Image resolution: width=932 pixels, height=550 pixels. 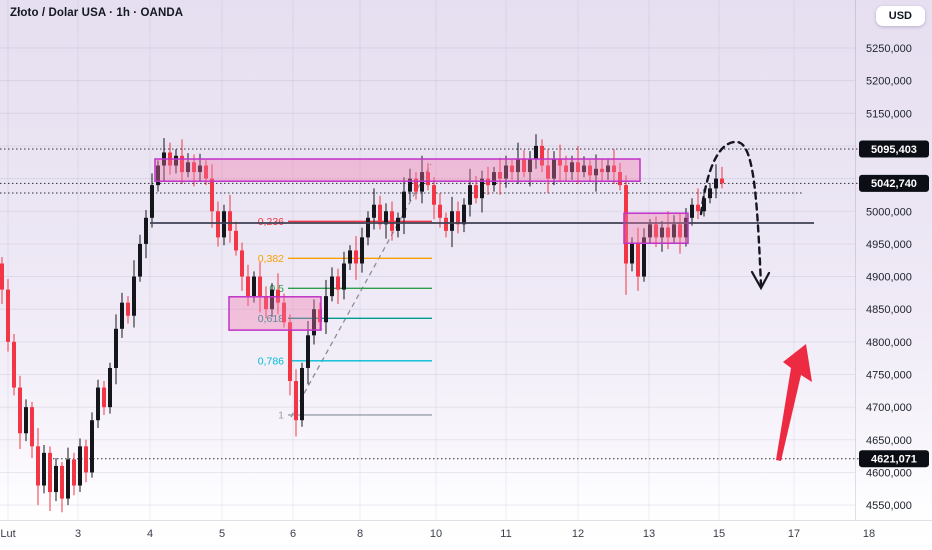 What do you see at coordinates (150, 534) in the screenshot?
I see `time-axis-label: 4` at bounding box center [150, 534].